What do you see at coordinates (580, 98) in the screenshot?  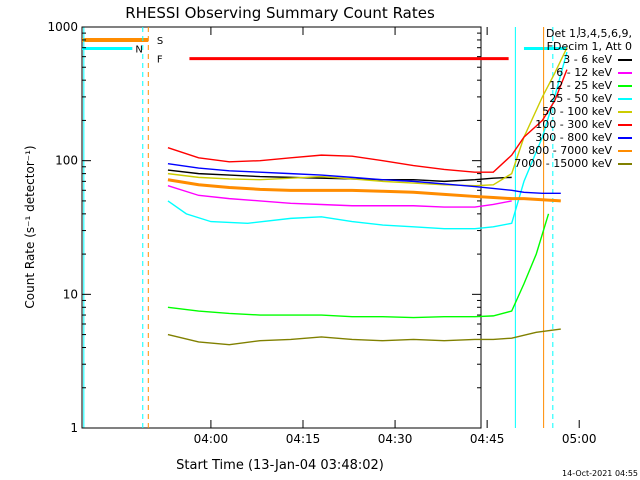 I see `legend-label: 25 - 50 keV` at bounding box center [580, 98].